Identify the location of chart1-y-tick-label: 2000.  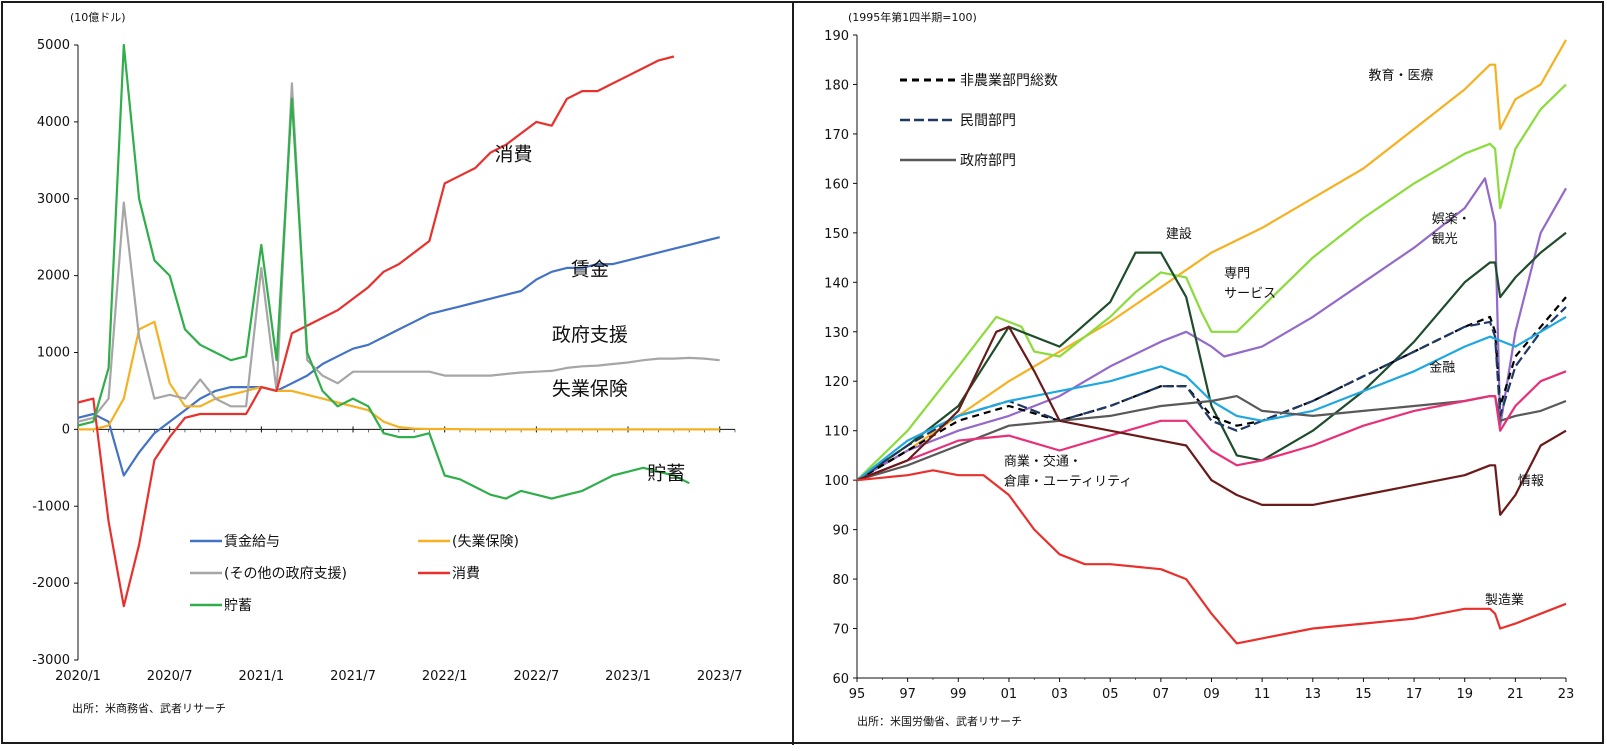
(53, 276).